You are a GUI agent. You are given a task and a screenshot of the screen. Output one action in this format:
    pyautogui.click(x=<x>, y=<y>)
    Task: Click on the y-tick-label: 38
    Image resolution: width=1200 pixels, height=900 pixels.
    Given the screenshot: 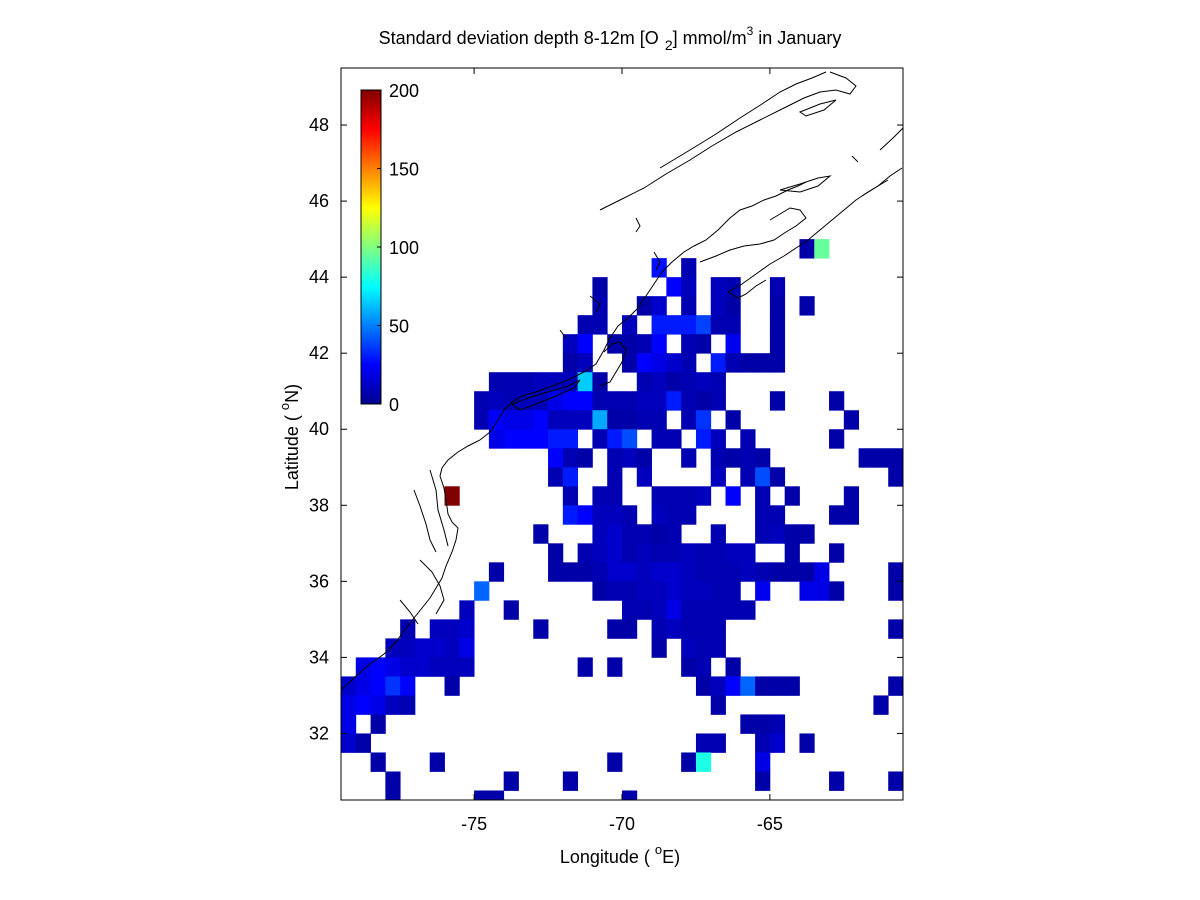 What is the action you would take?
    pyautogui.click(x=319, y=505)
    